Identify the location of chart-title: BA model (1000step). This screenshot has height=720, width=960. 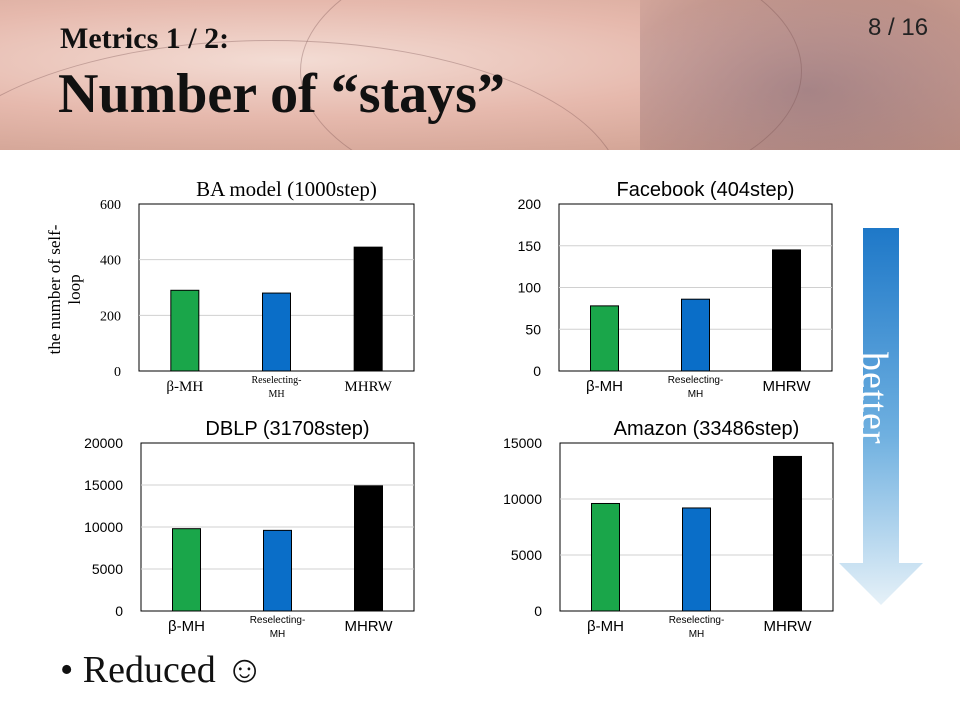
(286, 189).